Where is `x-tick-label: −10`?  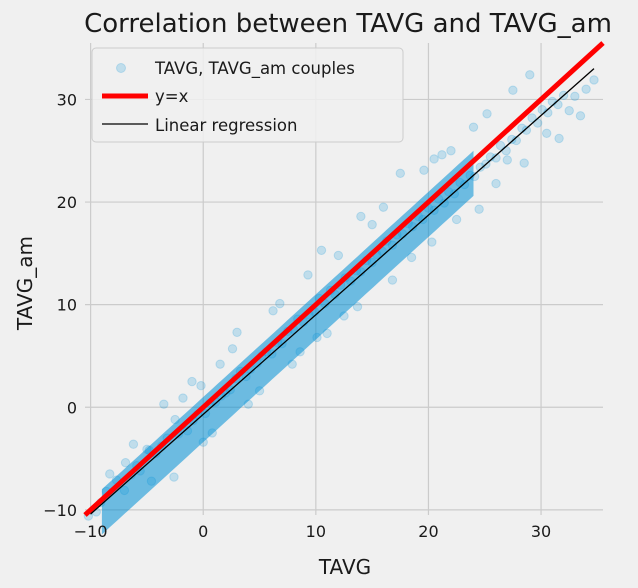 x-tick-label: −10 is located at coordinates (91, 531).